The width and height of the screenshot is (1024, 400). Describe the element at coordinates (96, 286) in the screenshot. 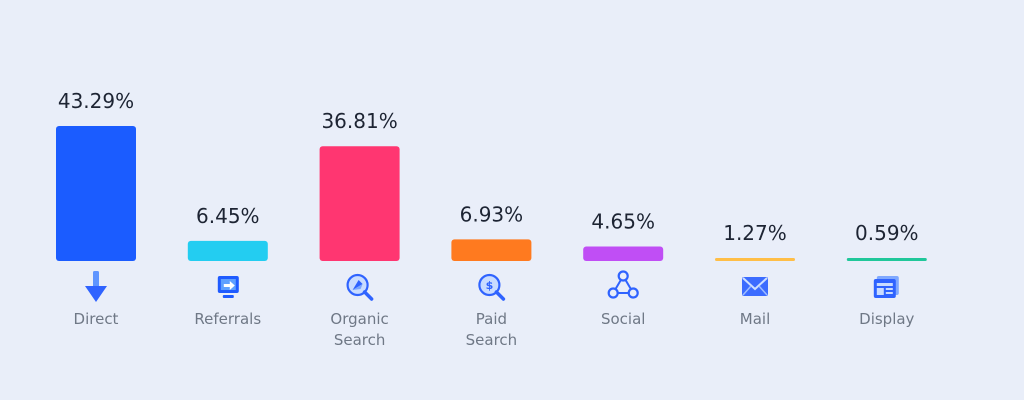

I see `arrow-down-icon` at that location.